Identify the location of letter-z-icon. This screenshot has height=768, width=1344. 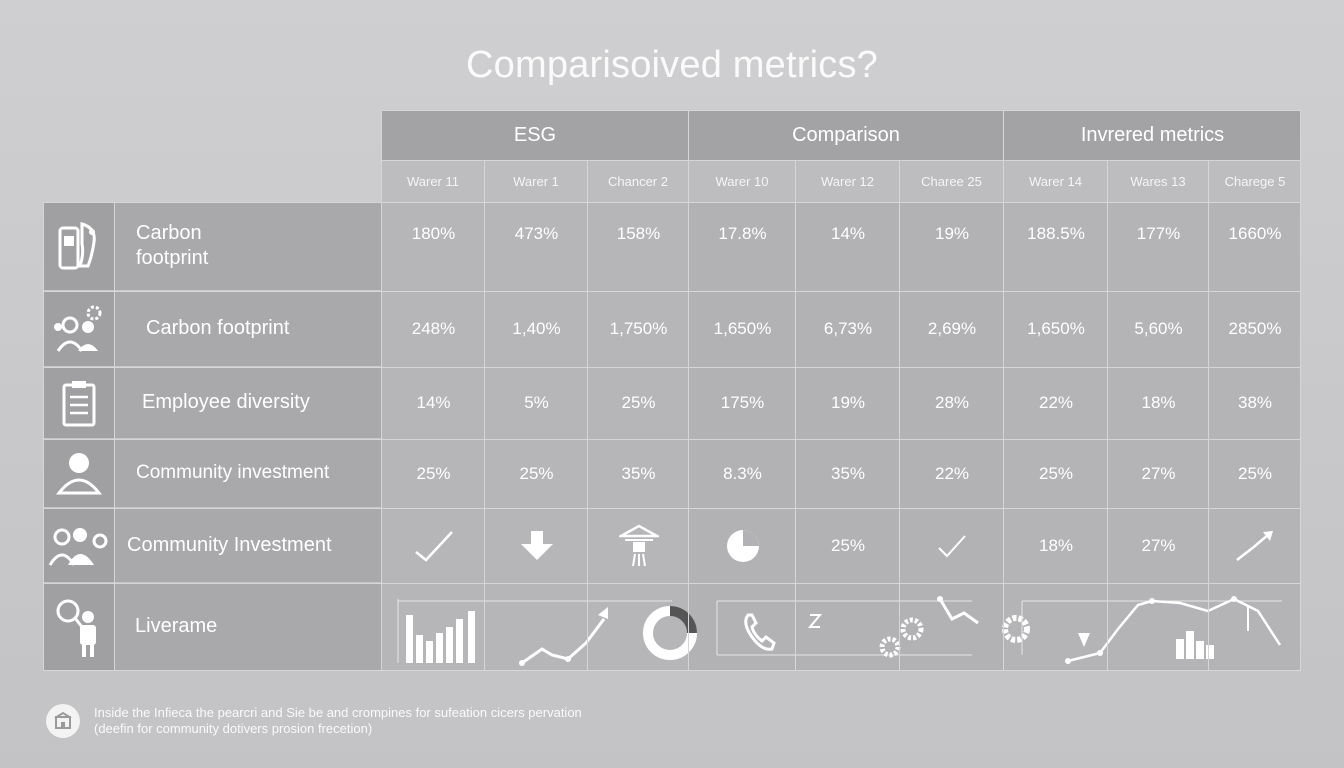
(815, 621).